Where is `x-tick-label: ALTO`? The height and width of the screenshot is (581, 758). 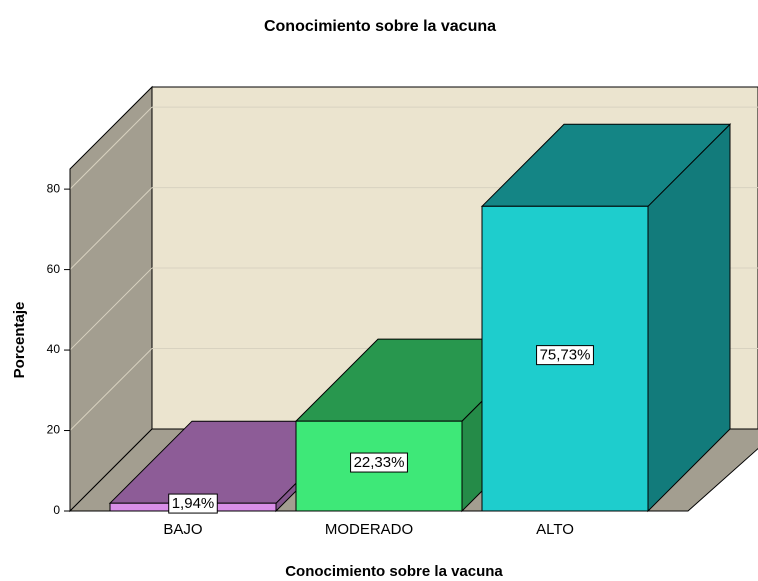 x-tick-label: ALTO is located at coordinates (555, 529).